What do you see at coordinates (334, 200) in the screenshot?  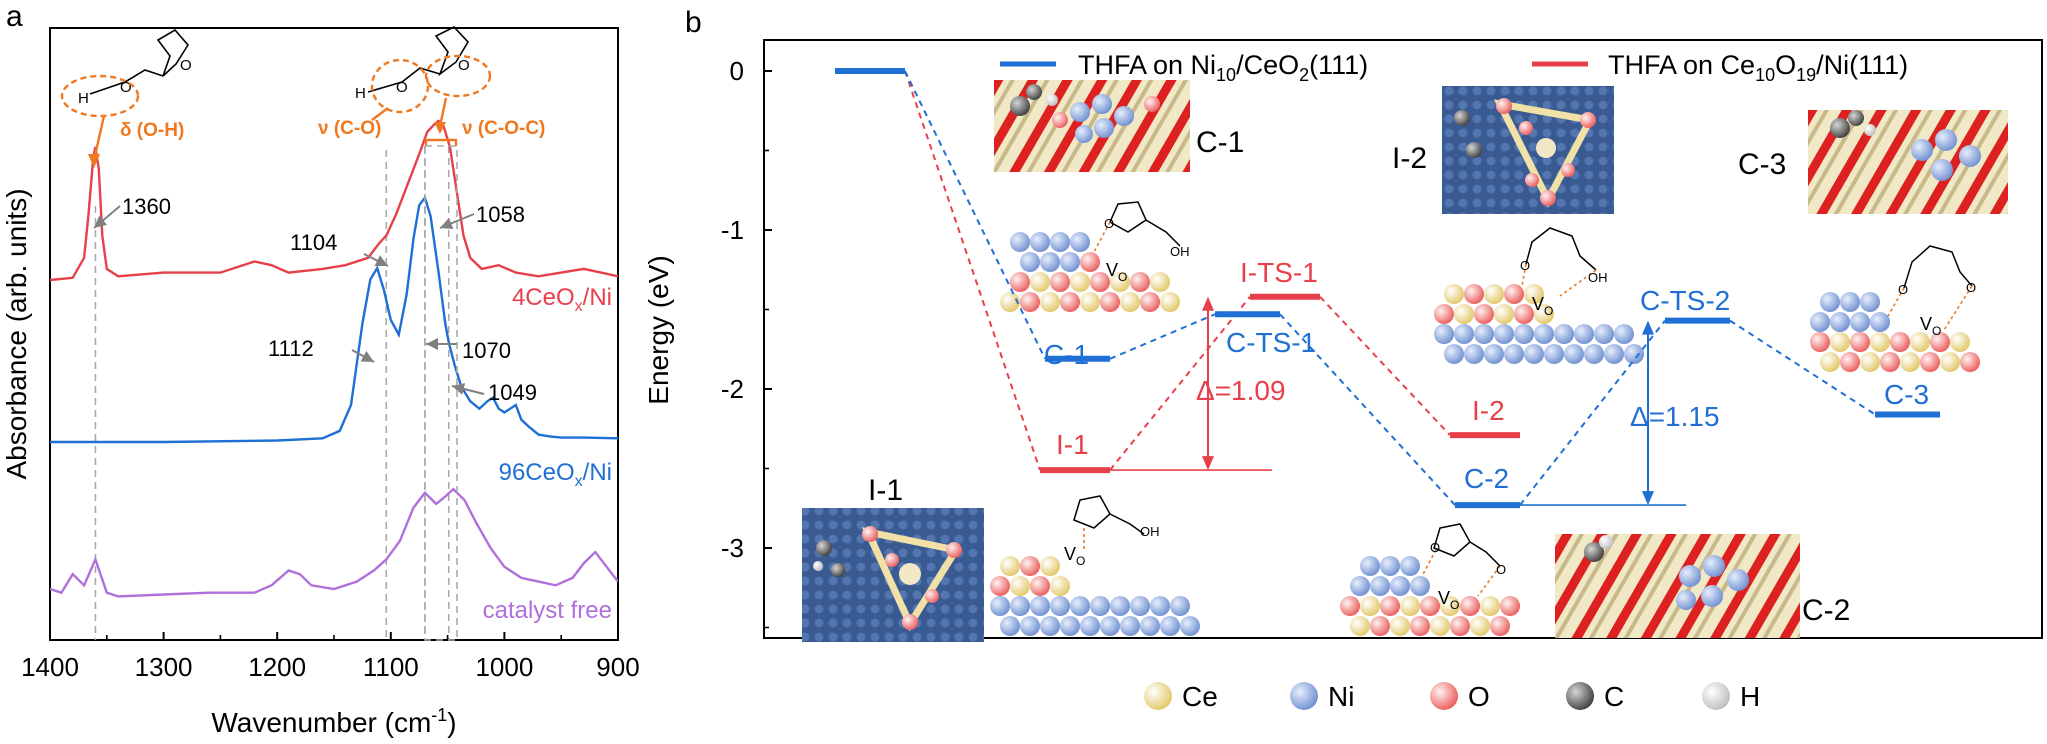 I see `series-4ceox-ni` at bounding box center [334, 200].